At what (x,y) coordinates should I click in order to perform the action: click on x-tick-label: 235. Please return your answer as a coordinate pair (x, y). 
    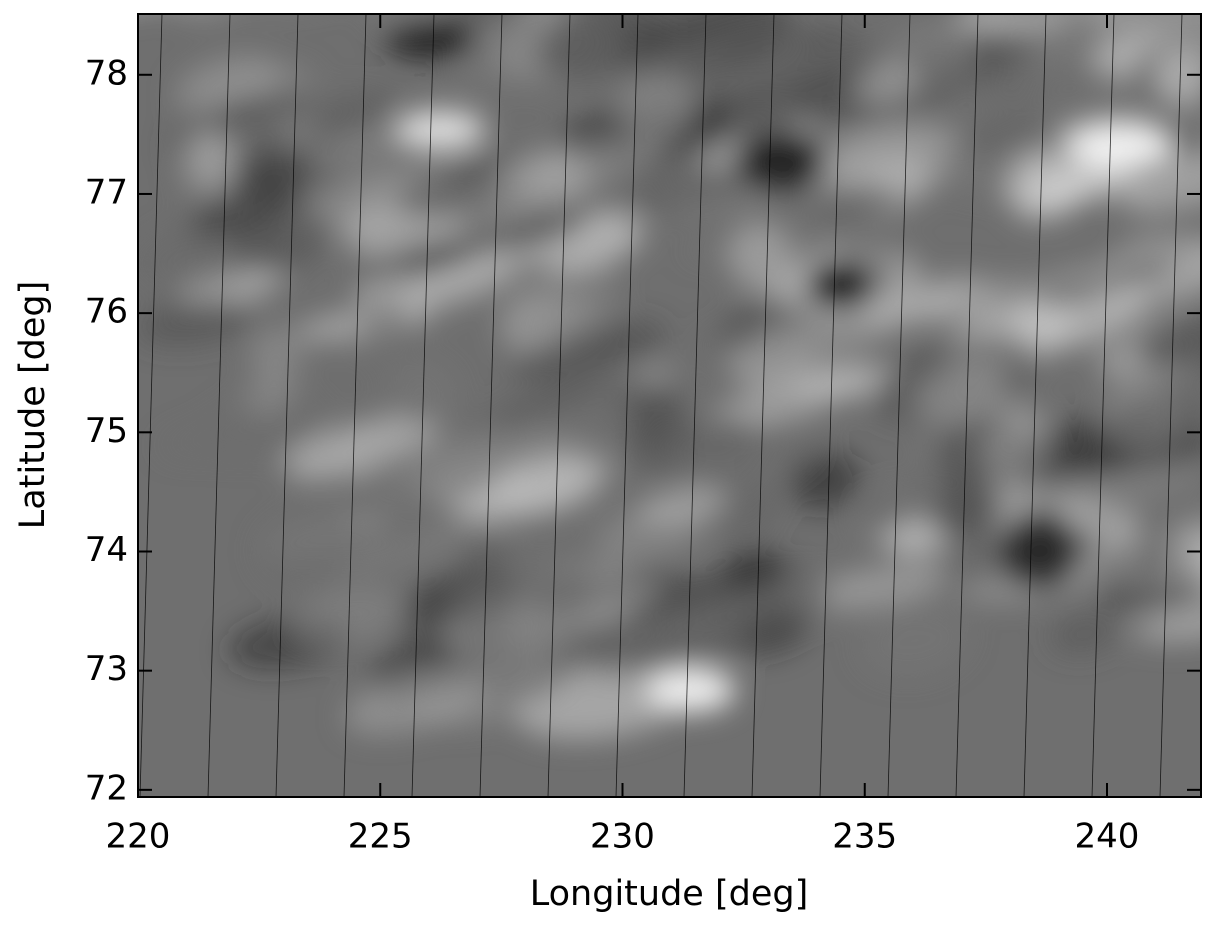
    Looking at the image, I should click on (864, 837).